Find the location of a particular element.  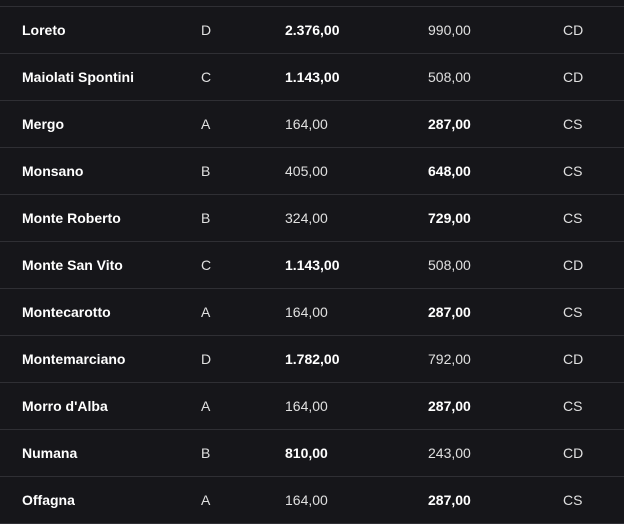

table-row: Monte San Vito C 1.143,00 508,00 CD is located at coordinates (312, 265).